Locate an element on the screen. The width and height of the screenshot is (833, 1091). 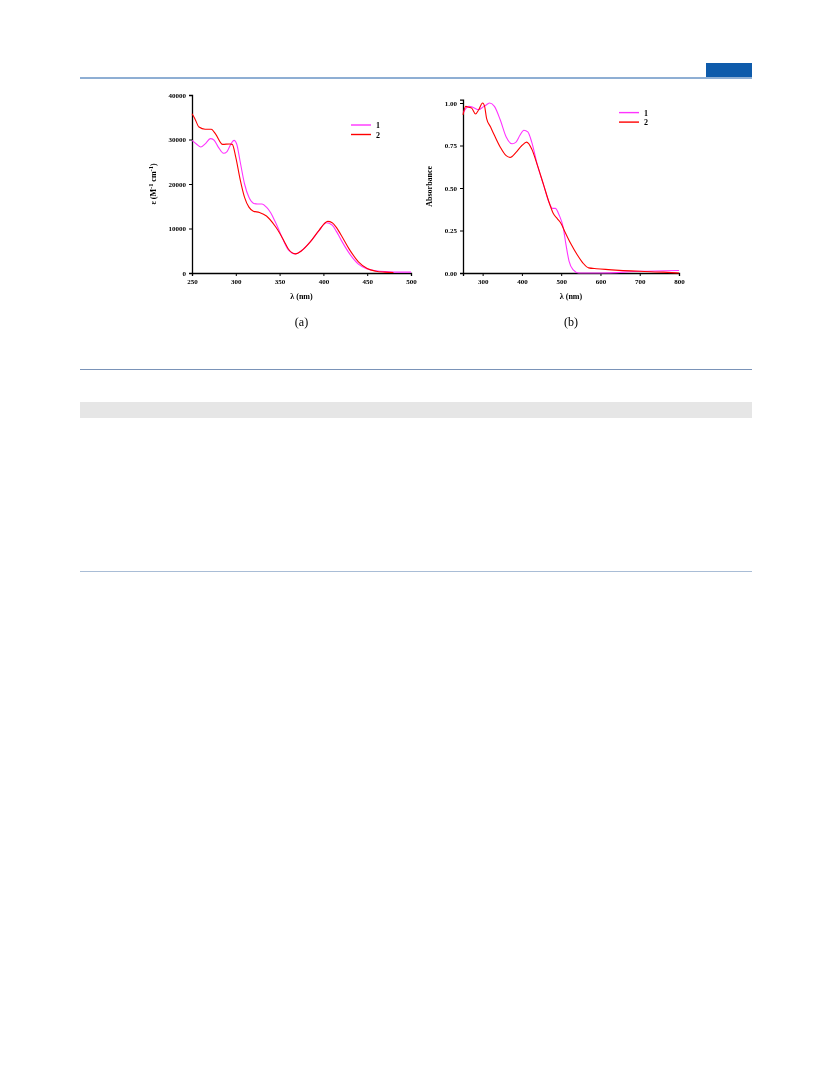
y-axis-title: Absorbance is located at coordinates (429, 186).